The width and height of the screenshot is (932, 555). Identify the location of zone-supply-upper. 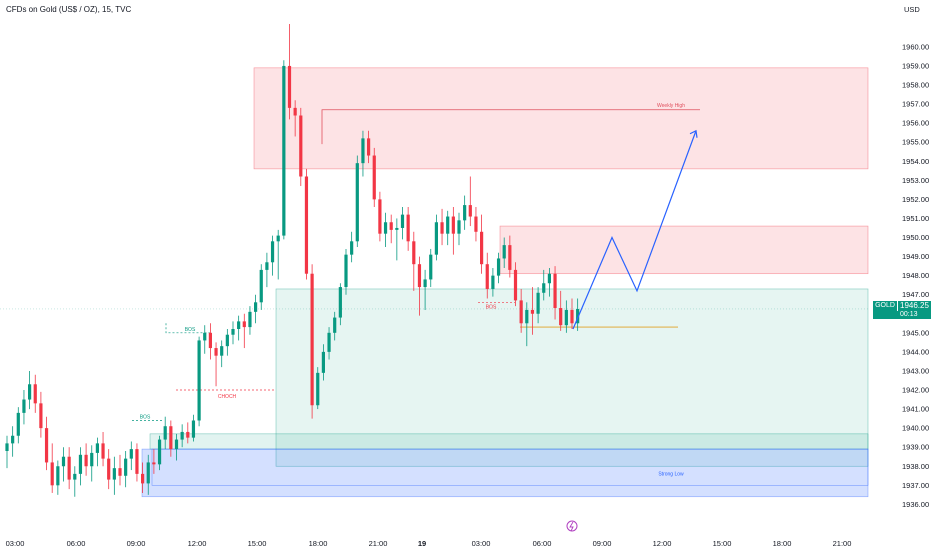
(561, 118).